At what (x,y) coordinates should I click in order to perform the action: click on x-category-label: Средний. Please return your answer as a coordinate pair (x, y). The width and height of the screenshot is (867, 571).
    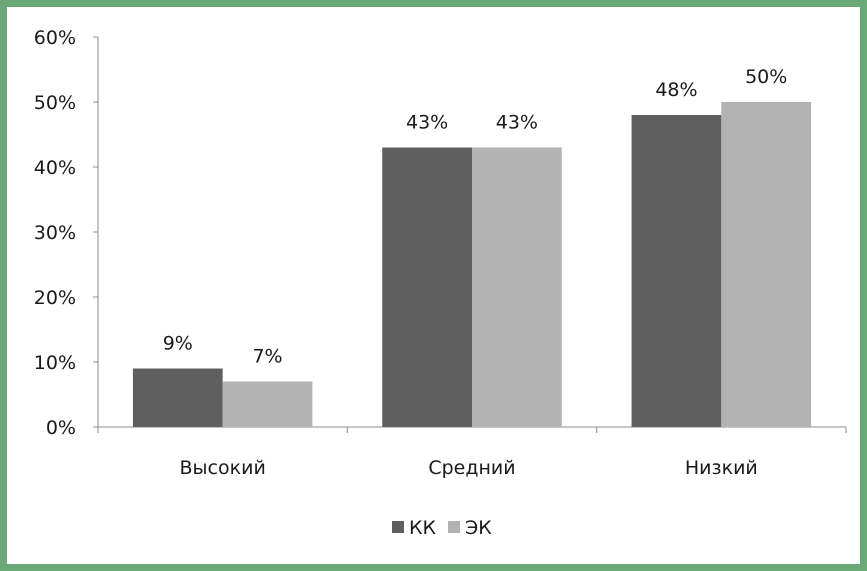
    Looking at the image, I should click on (471, 468).